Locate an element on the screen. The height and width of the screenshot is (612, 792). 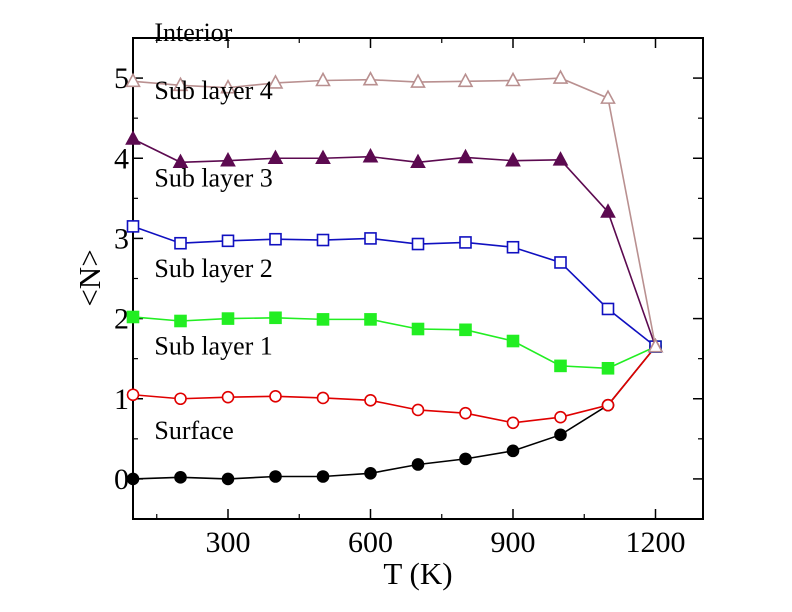
series-label: Surface is located at coordinates (193, 430).